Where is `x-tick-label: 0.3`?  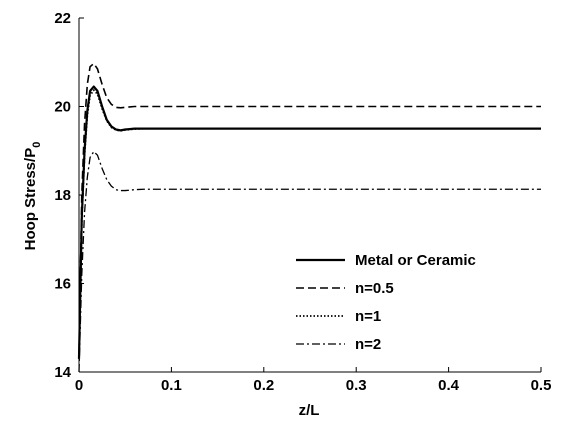
x-tick-label: 0.3 is located at coordinates (356, 385).